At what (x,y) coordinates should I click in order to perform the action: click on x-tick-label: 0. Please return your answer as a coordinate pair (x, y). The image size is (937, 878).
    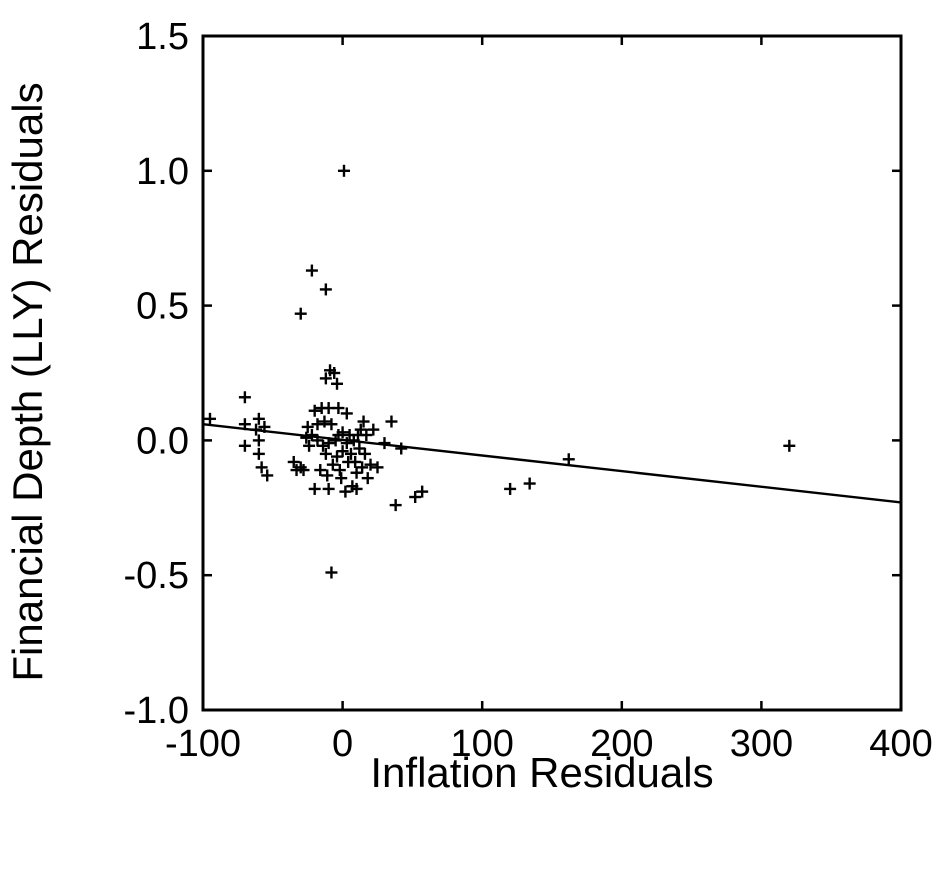
    Looking at the image, I should click on (342, 744).